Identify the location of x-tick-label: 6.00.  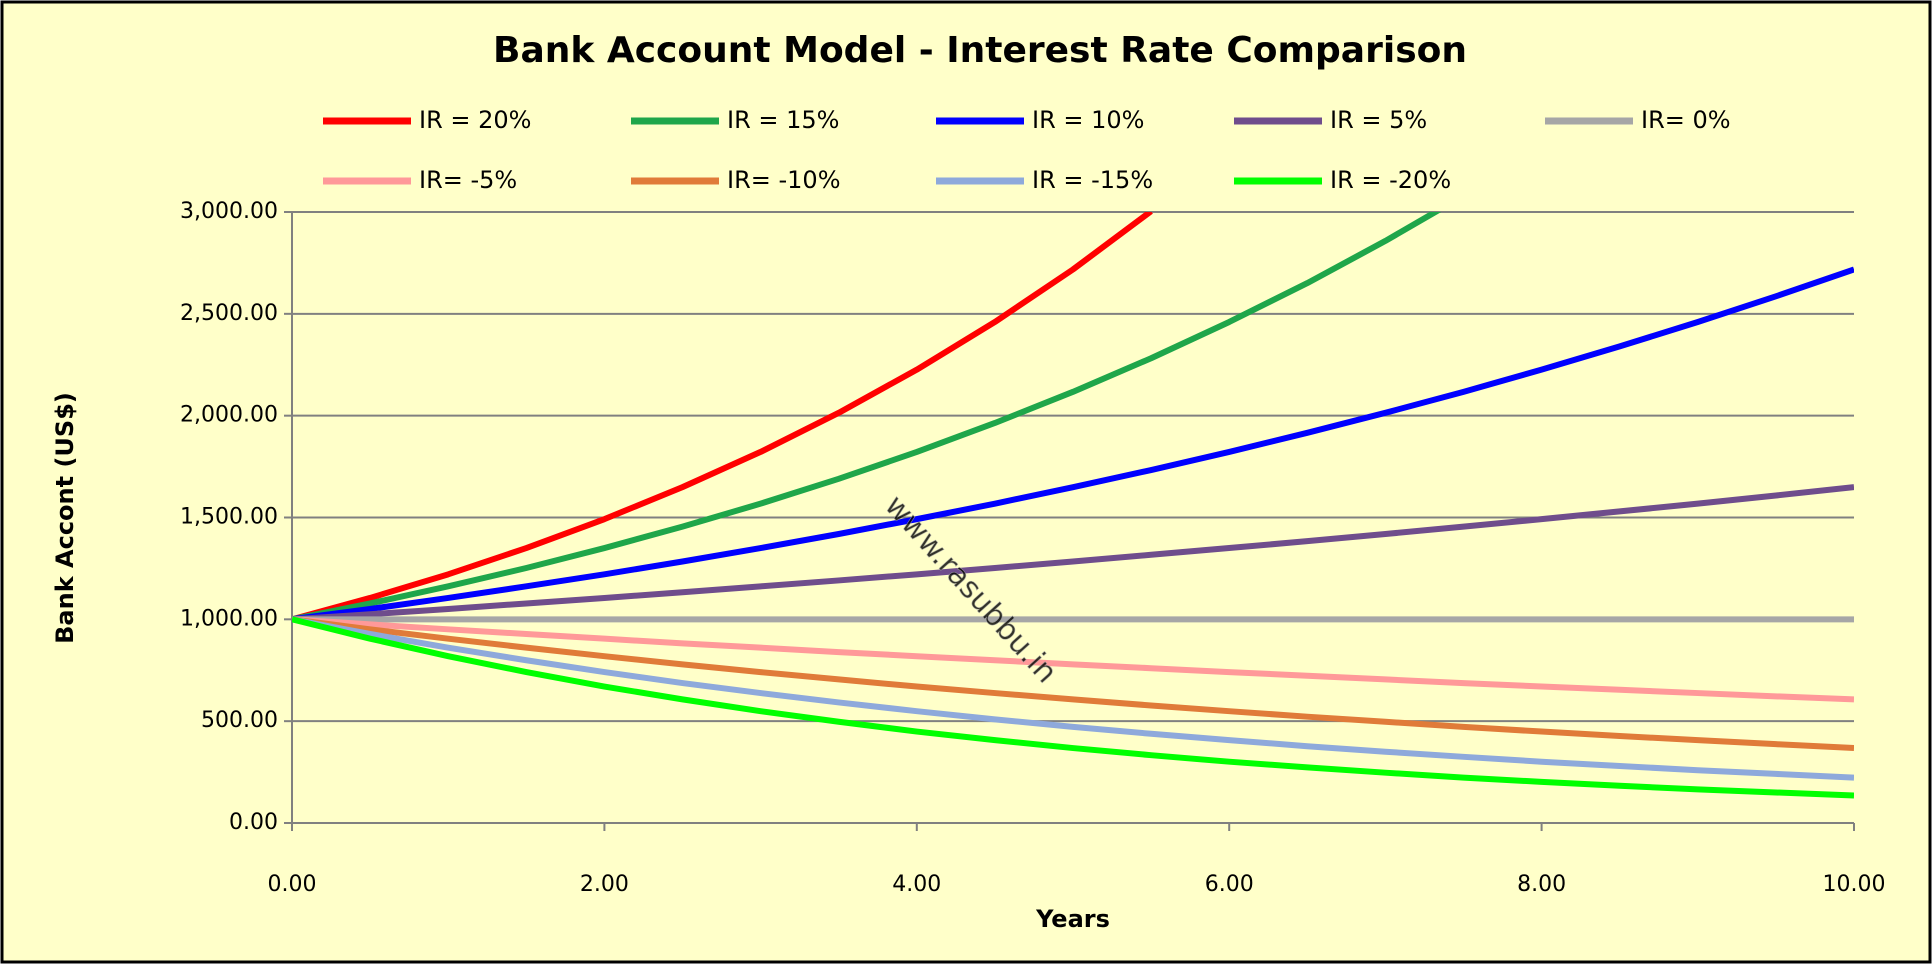
(1229, 884).